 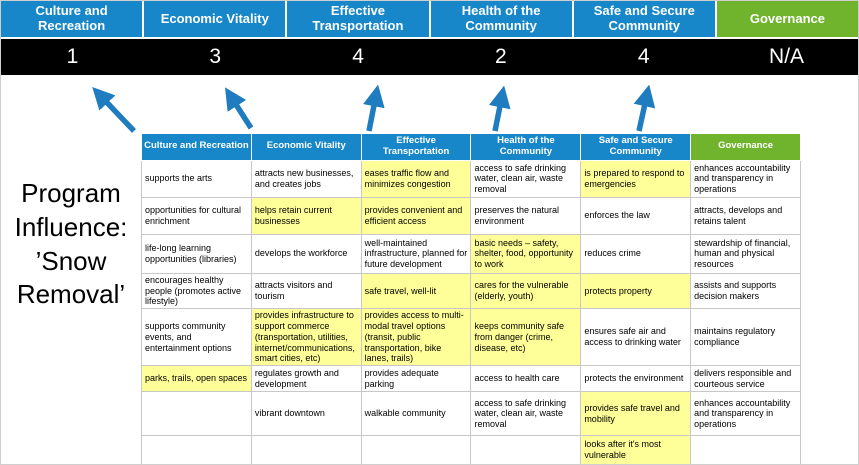 What do you see at coordinates (643, 56) in the screenshot?
I see `category-score-5: 4` at bounding box center [643, 56].